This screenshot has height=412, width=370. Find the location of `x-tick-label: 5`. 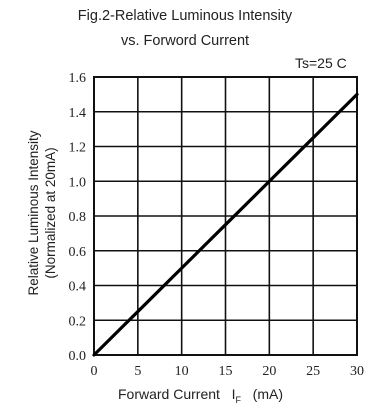

x-tick-label: 5 is located at coordinates (137, 371).